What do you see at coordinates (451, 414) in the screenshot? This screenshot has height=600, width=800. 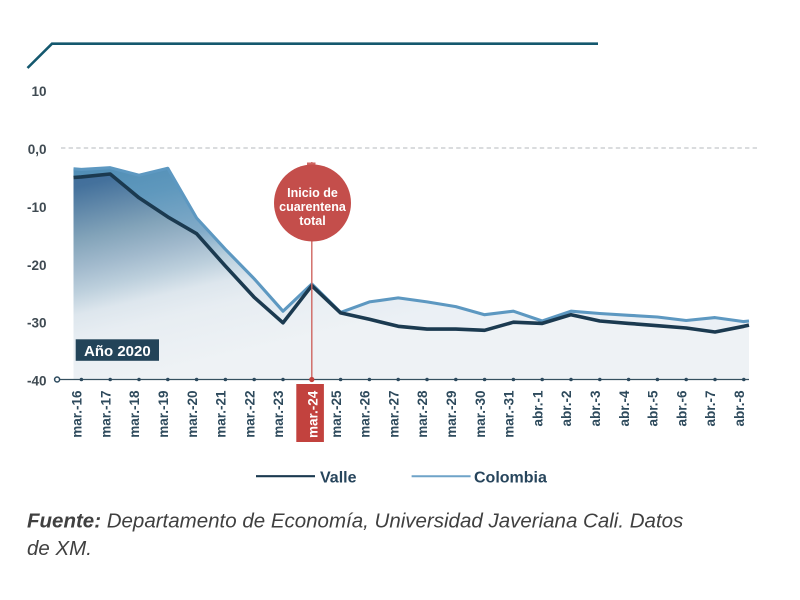 I see `svg-text: mar.-29` at bounding box center [451, 414].